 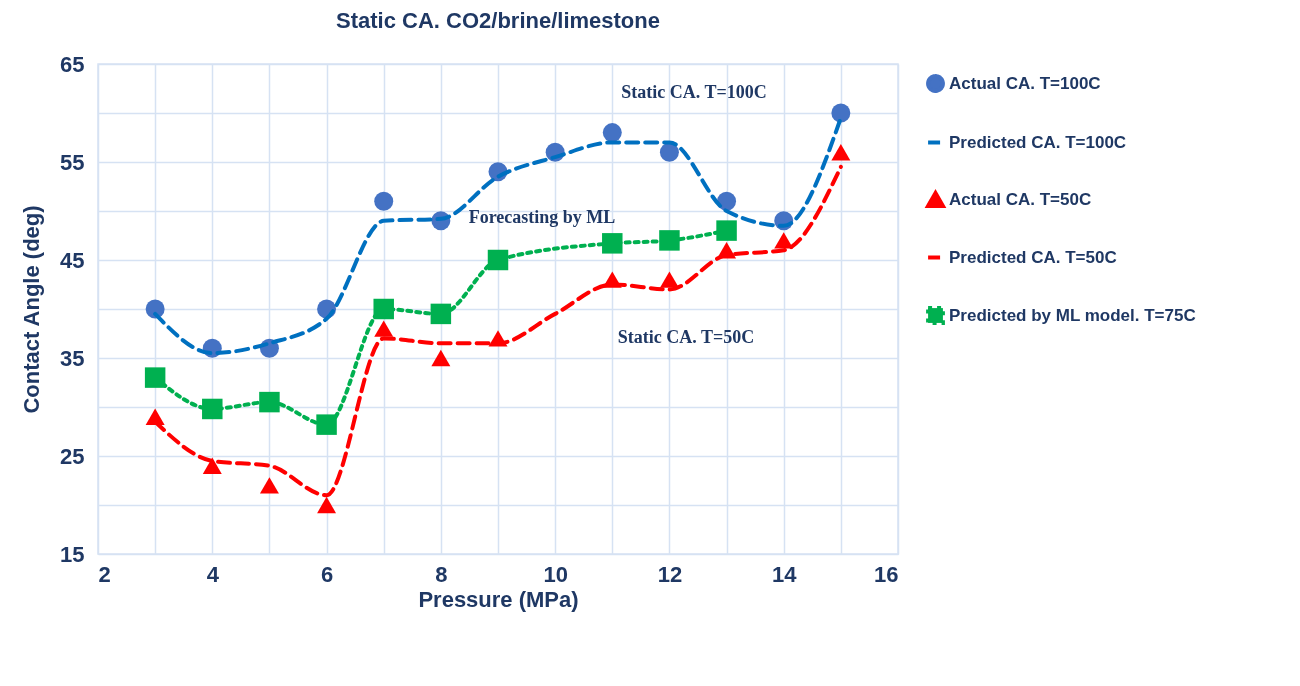 What do you see at coordinates (1020, 199) in the screenshot?
I see `legend-label: Actual CA. T=50C` at bounding box center [1020, 199].